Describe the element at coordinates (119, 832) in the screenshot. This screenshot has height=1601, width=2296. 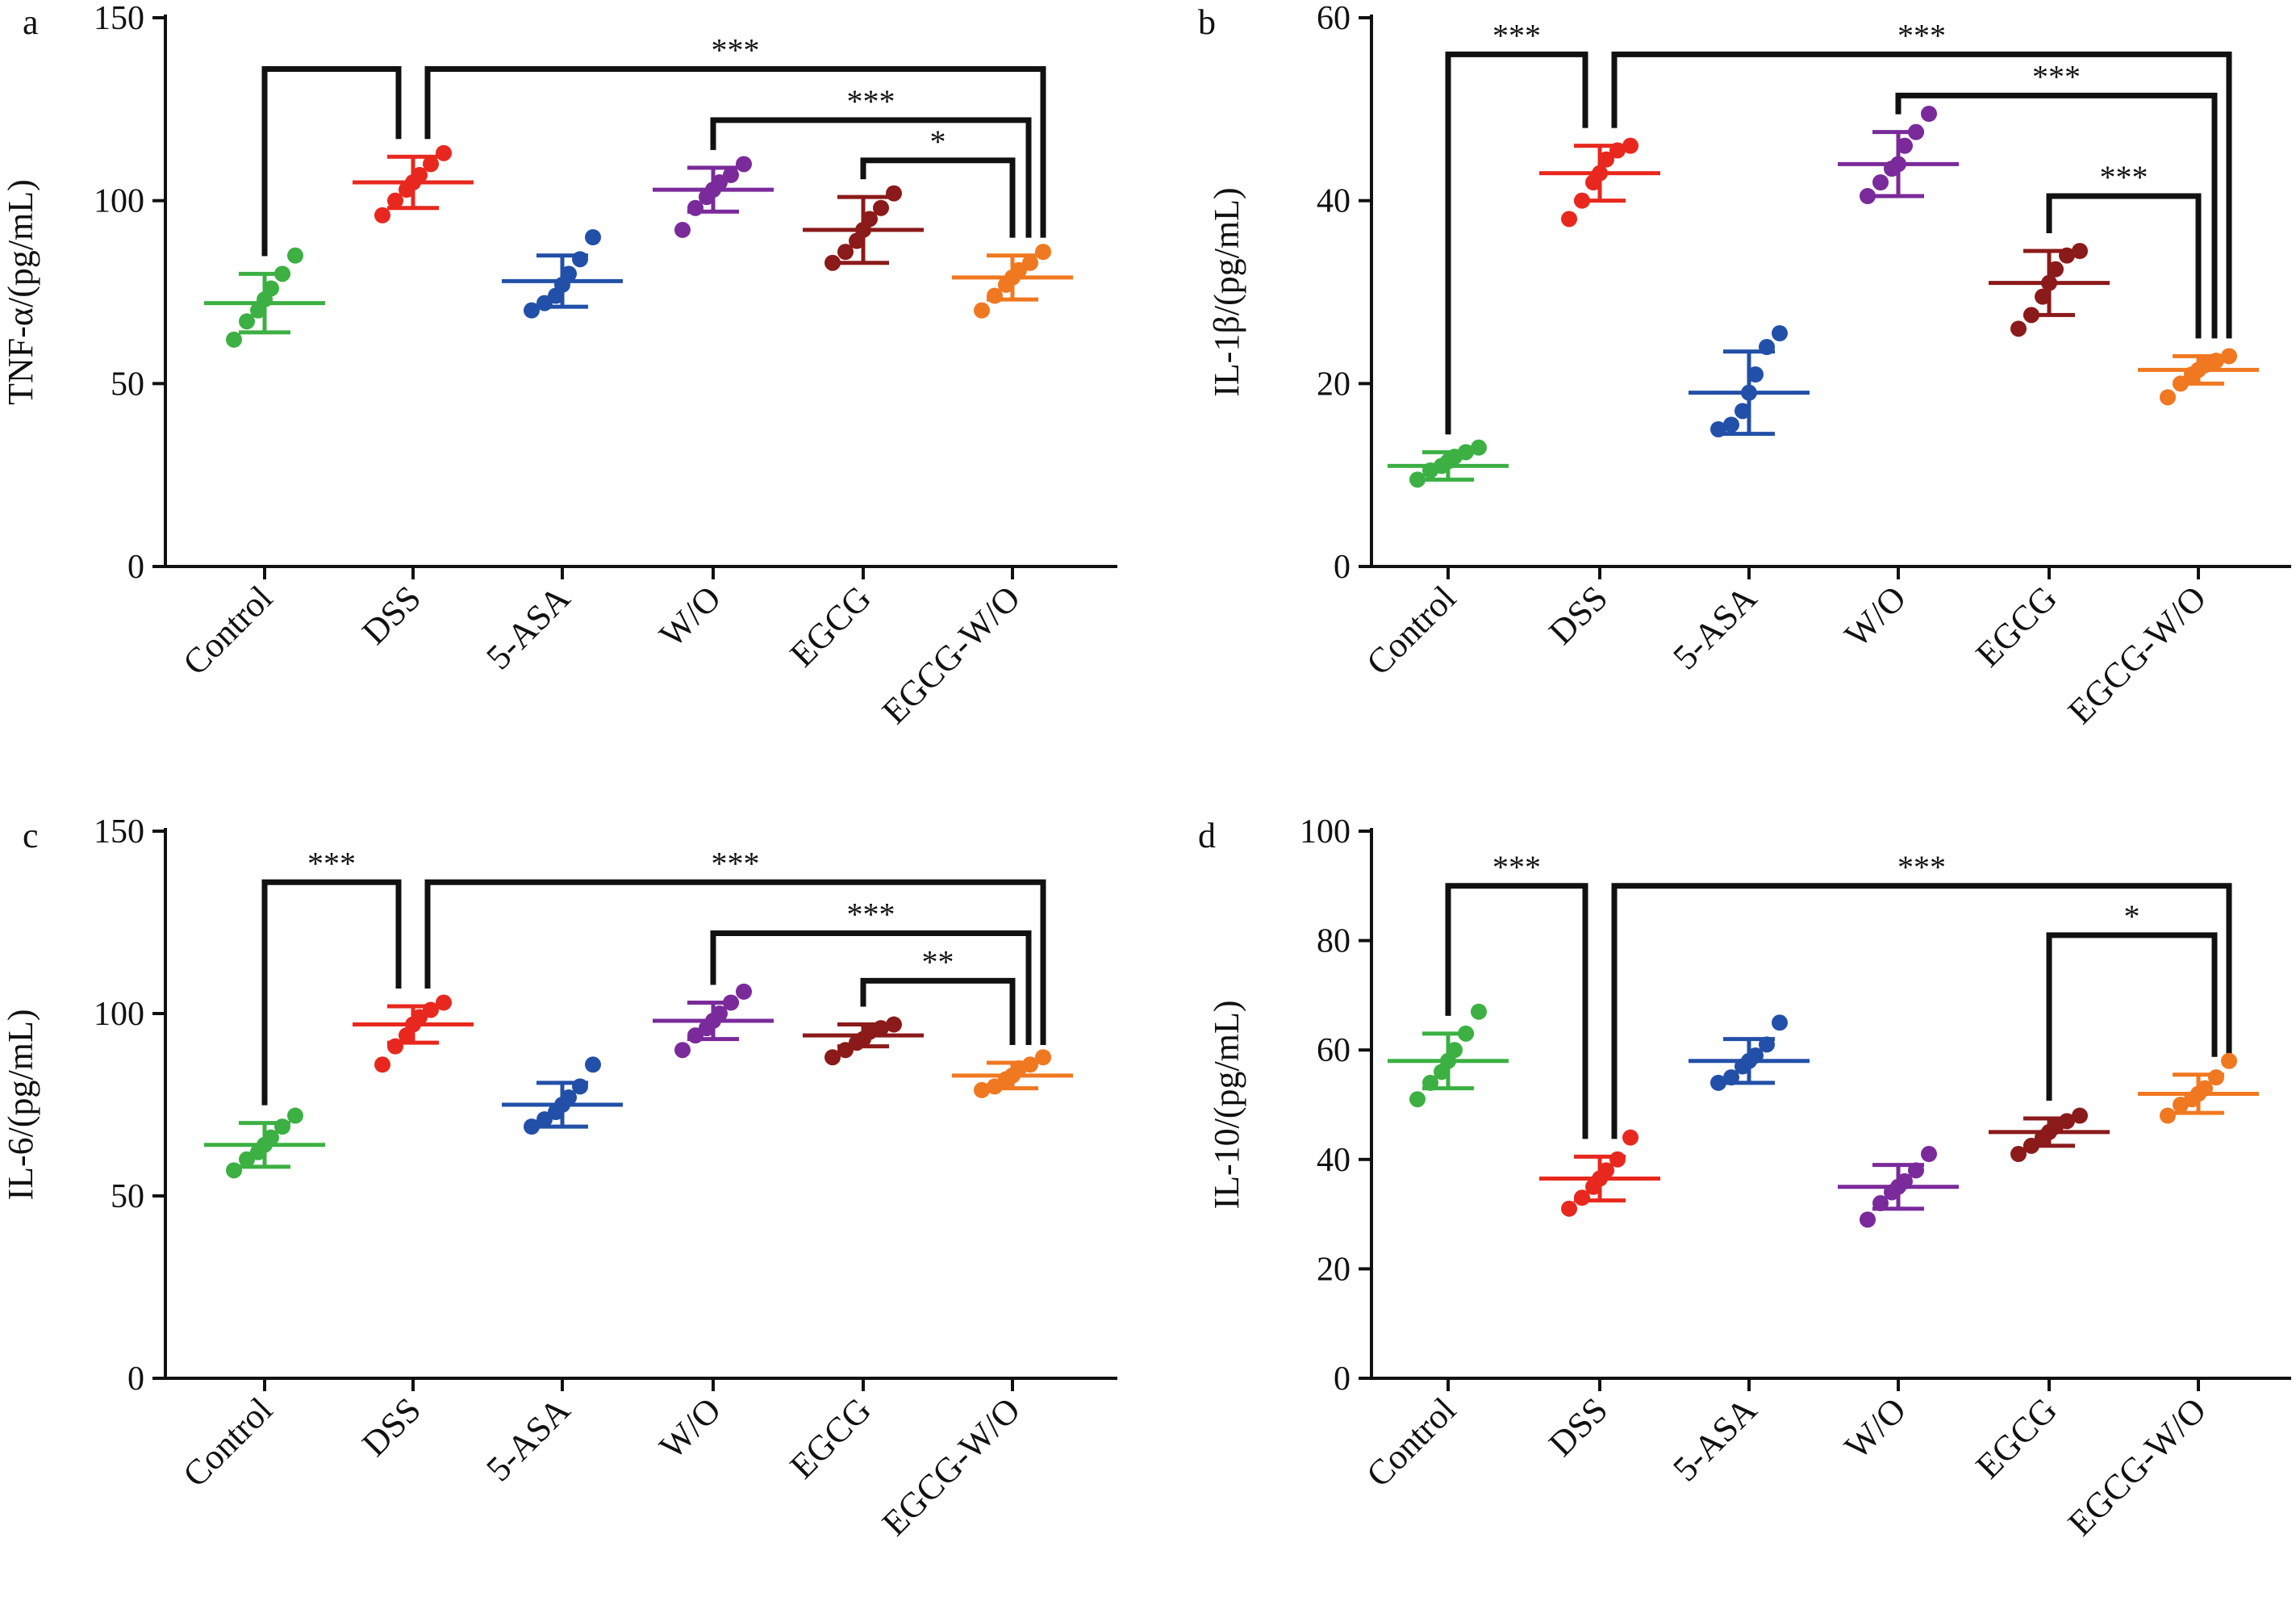
I see `y-tick-label: 150` at that location.